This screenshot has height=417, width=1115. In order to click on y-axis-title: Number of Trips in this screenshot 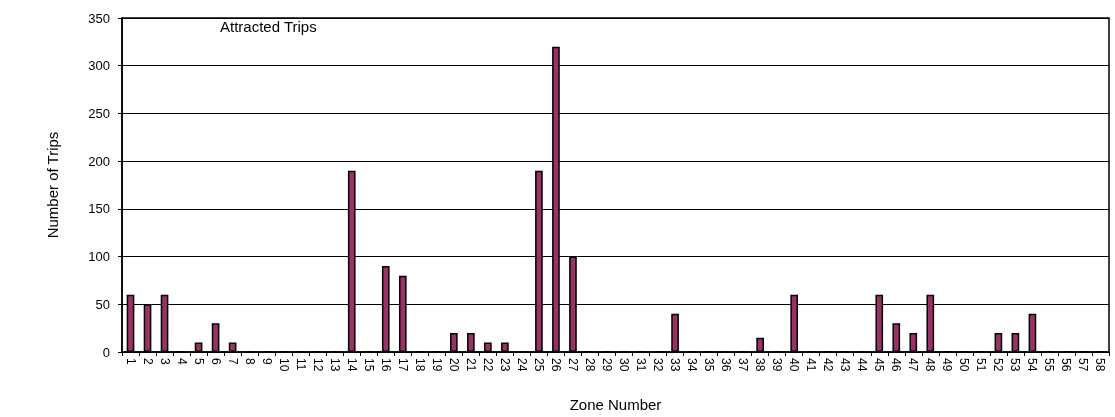, I will do `click(52, 185)`.